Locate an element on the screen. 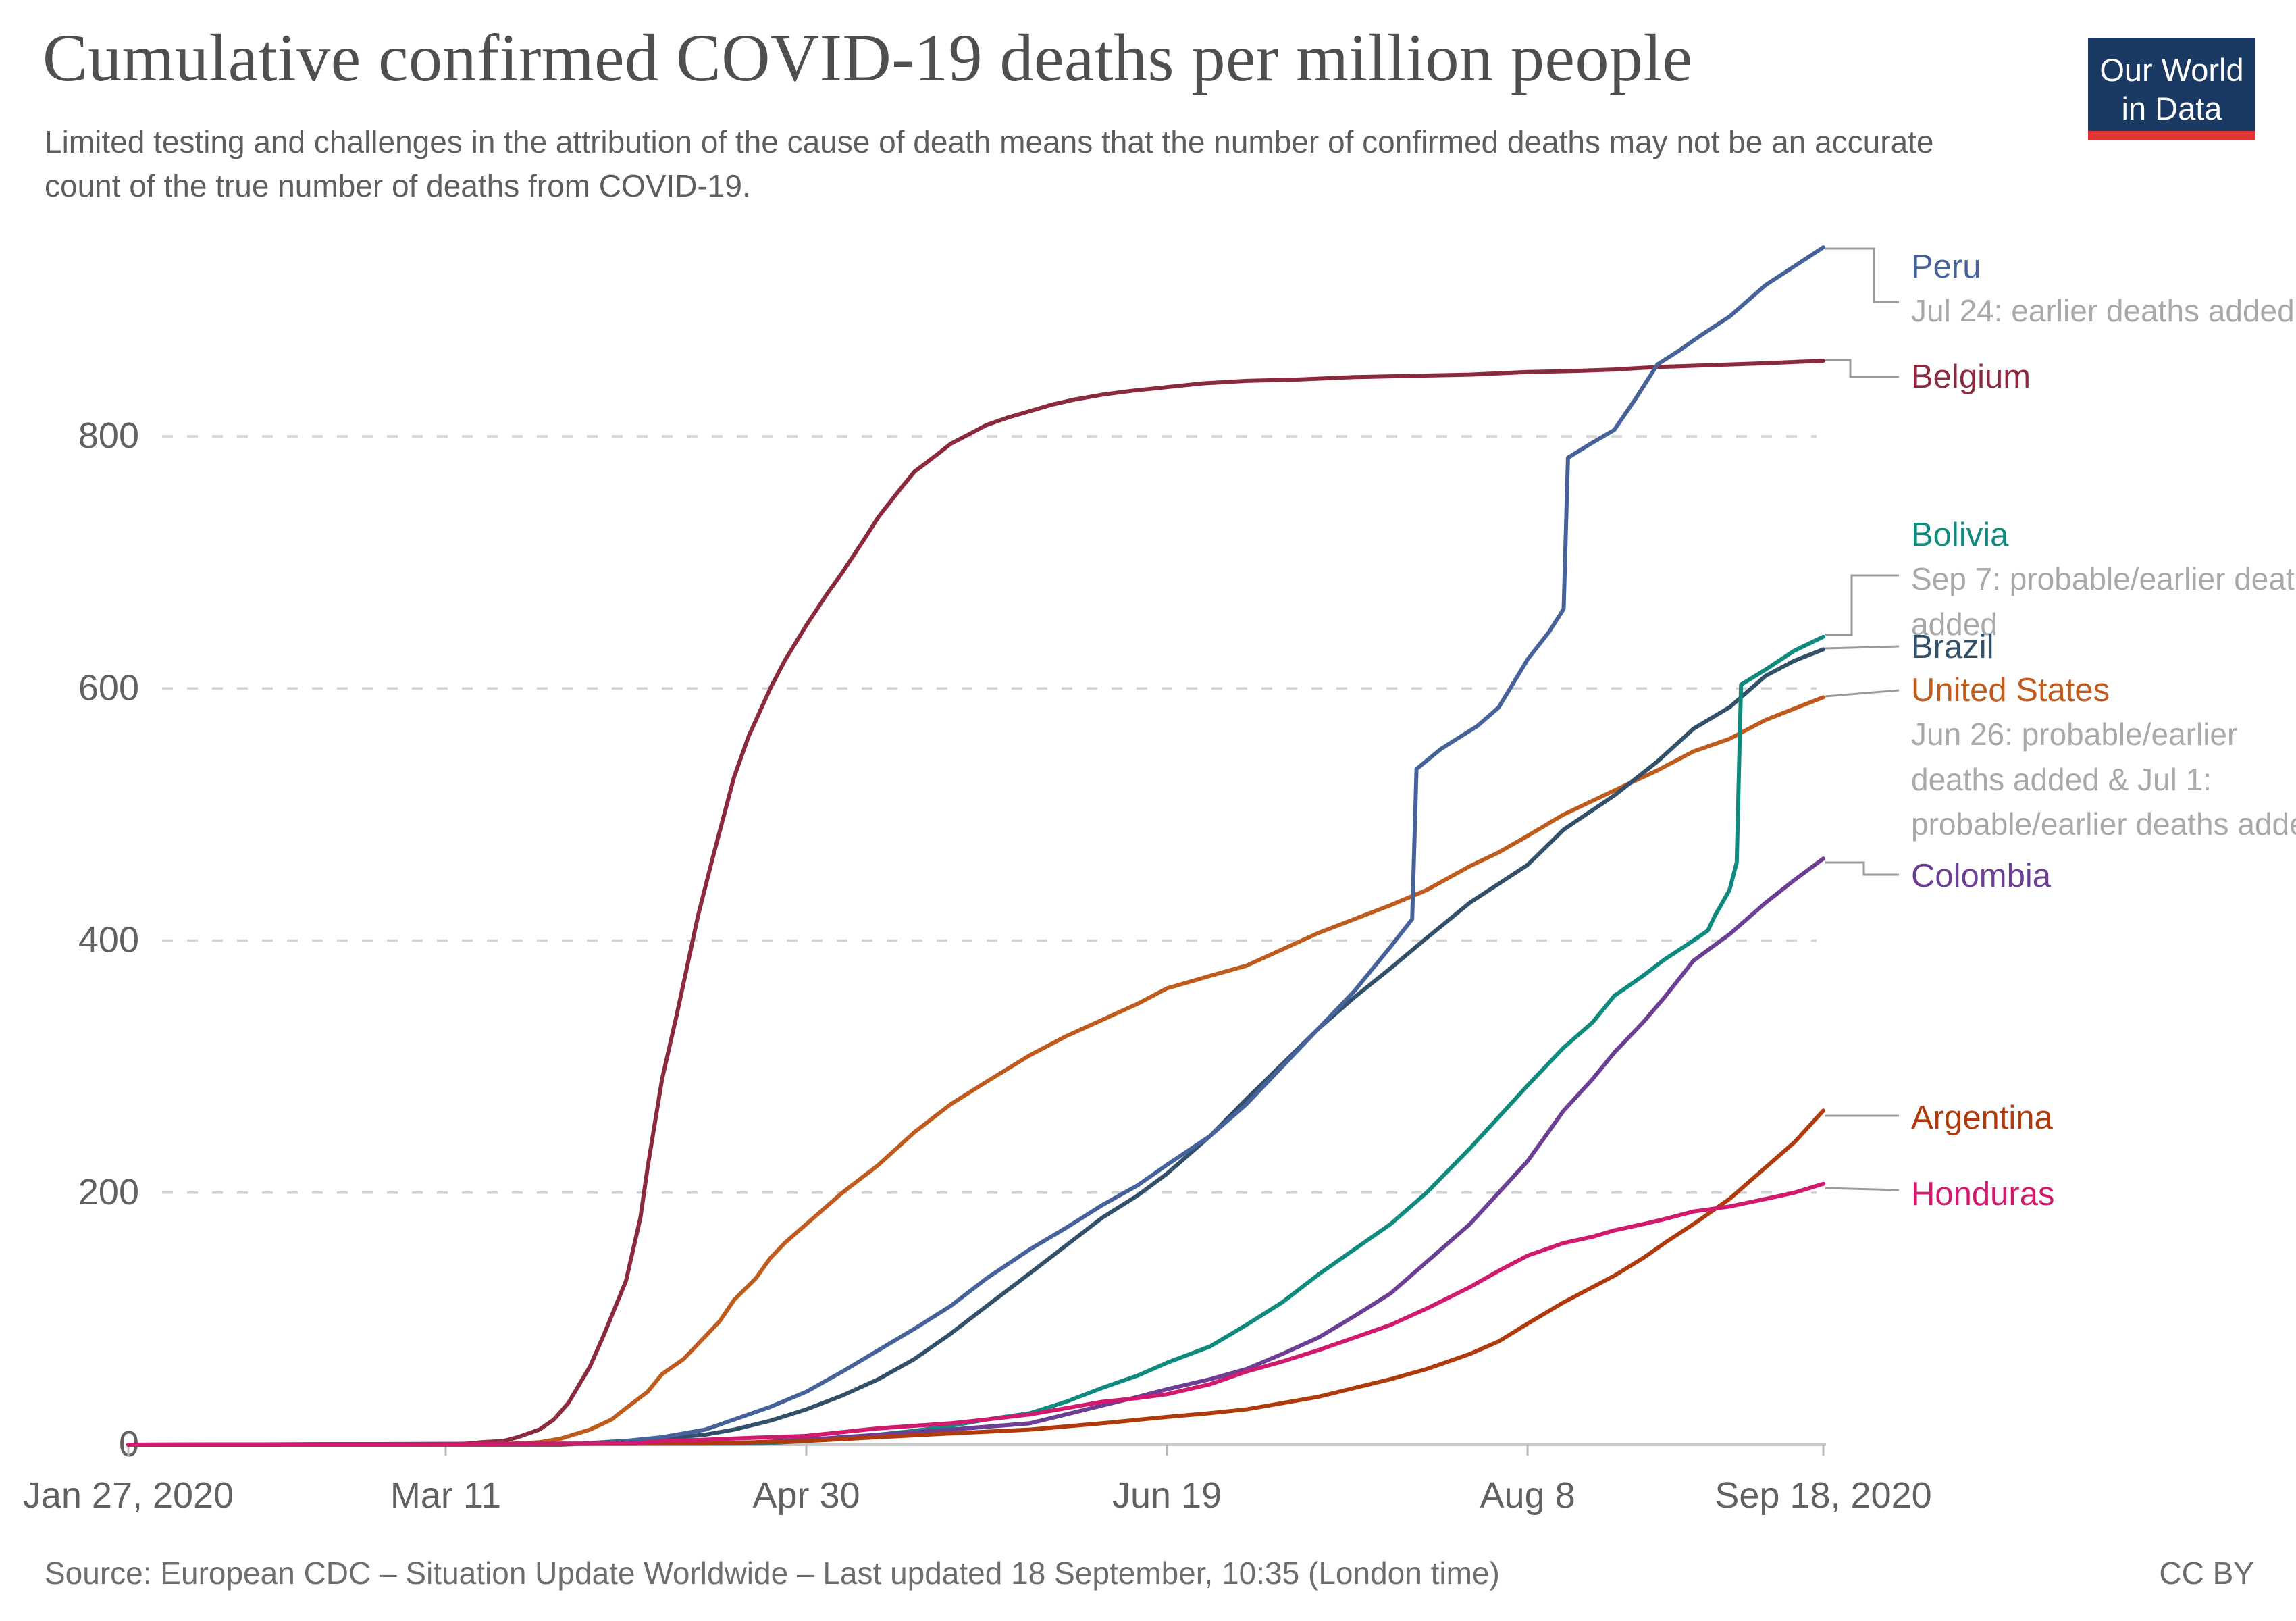  legend-label-united-states: United States is located at coordinates (2011, 690).